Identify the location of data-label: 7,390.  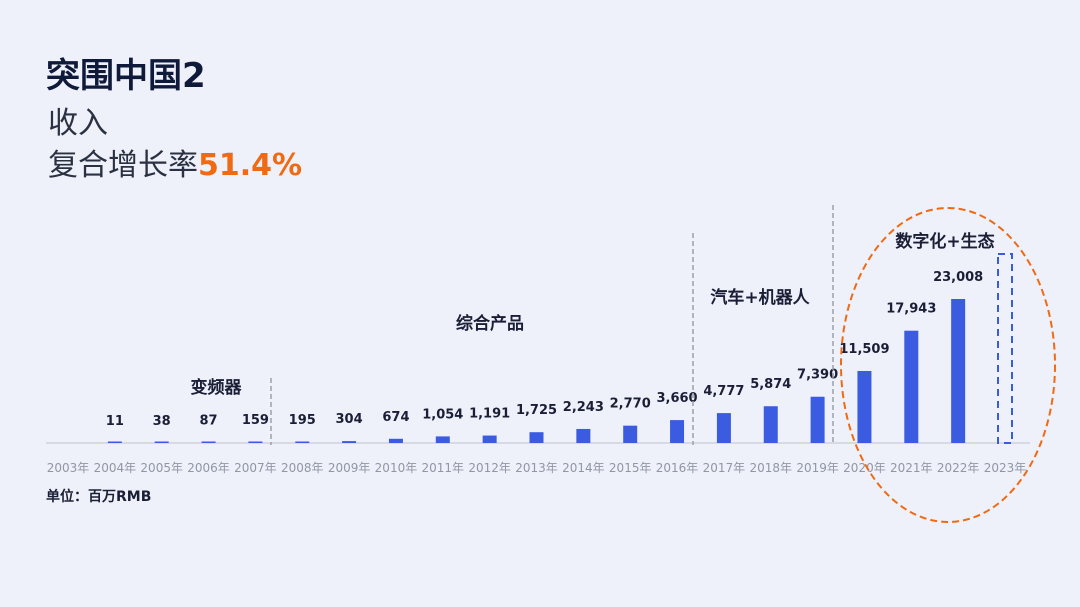
(817, 375).